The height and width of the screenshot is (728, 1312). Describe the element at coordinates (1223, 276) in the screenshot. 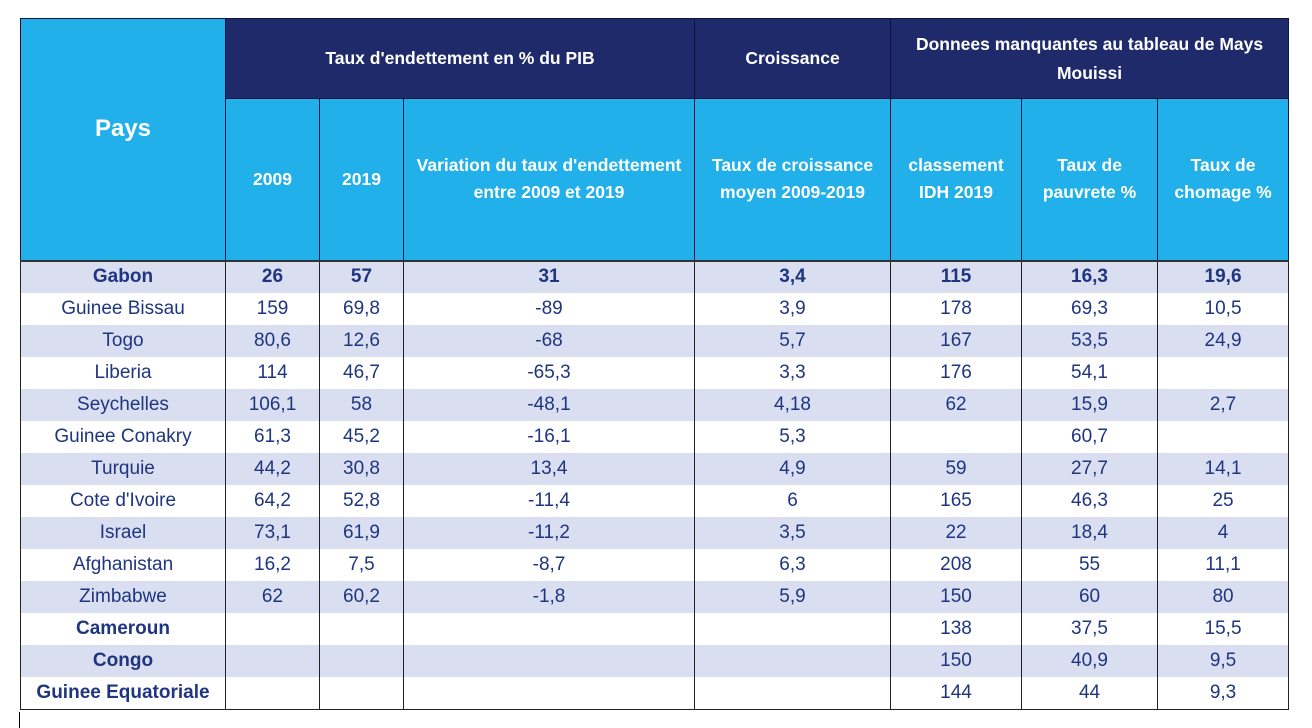

I see `cell-chomage: 19,6` at that location.